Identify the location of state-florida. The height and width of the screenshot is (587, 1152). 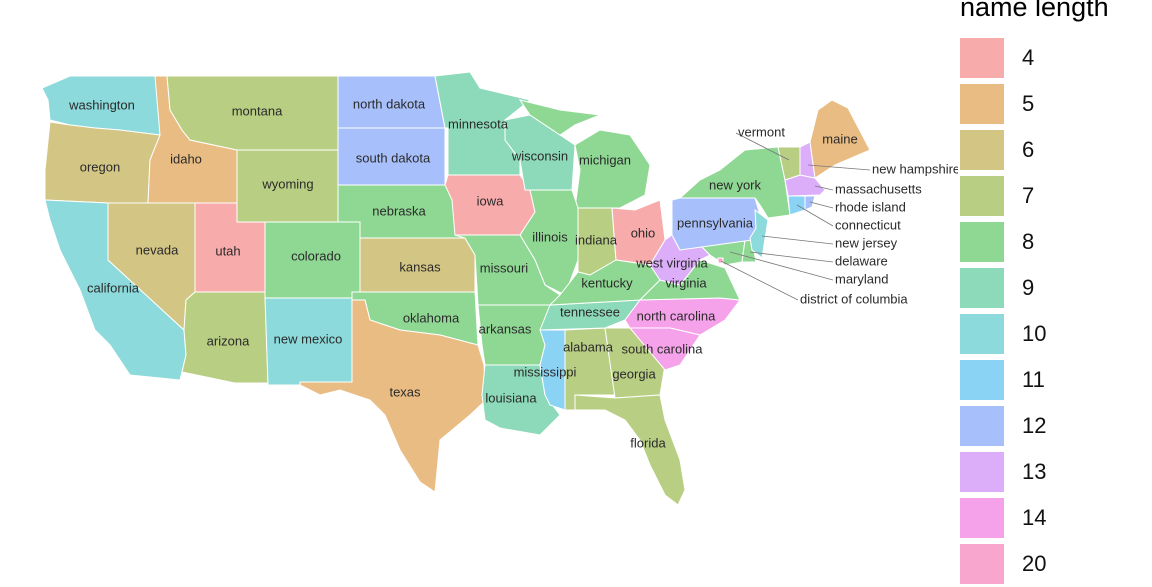
(630, 450).